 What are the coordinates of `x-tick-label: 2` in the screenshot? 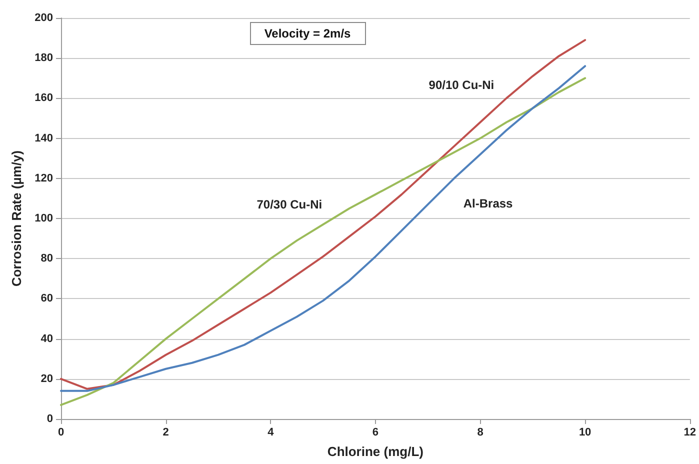 It's located at (165, 432).